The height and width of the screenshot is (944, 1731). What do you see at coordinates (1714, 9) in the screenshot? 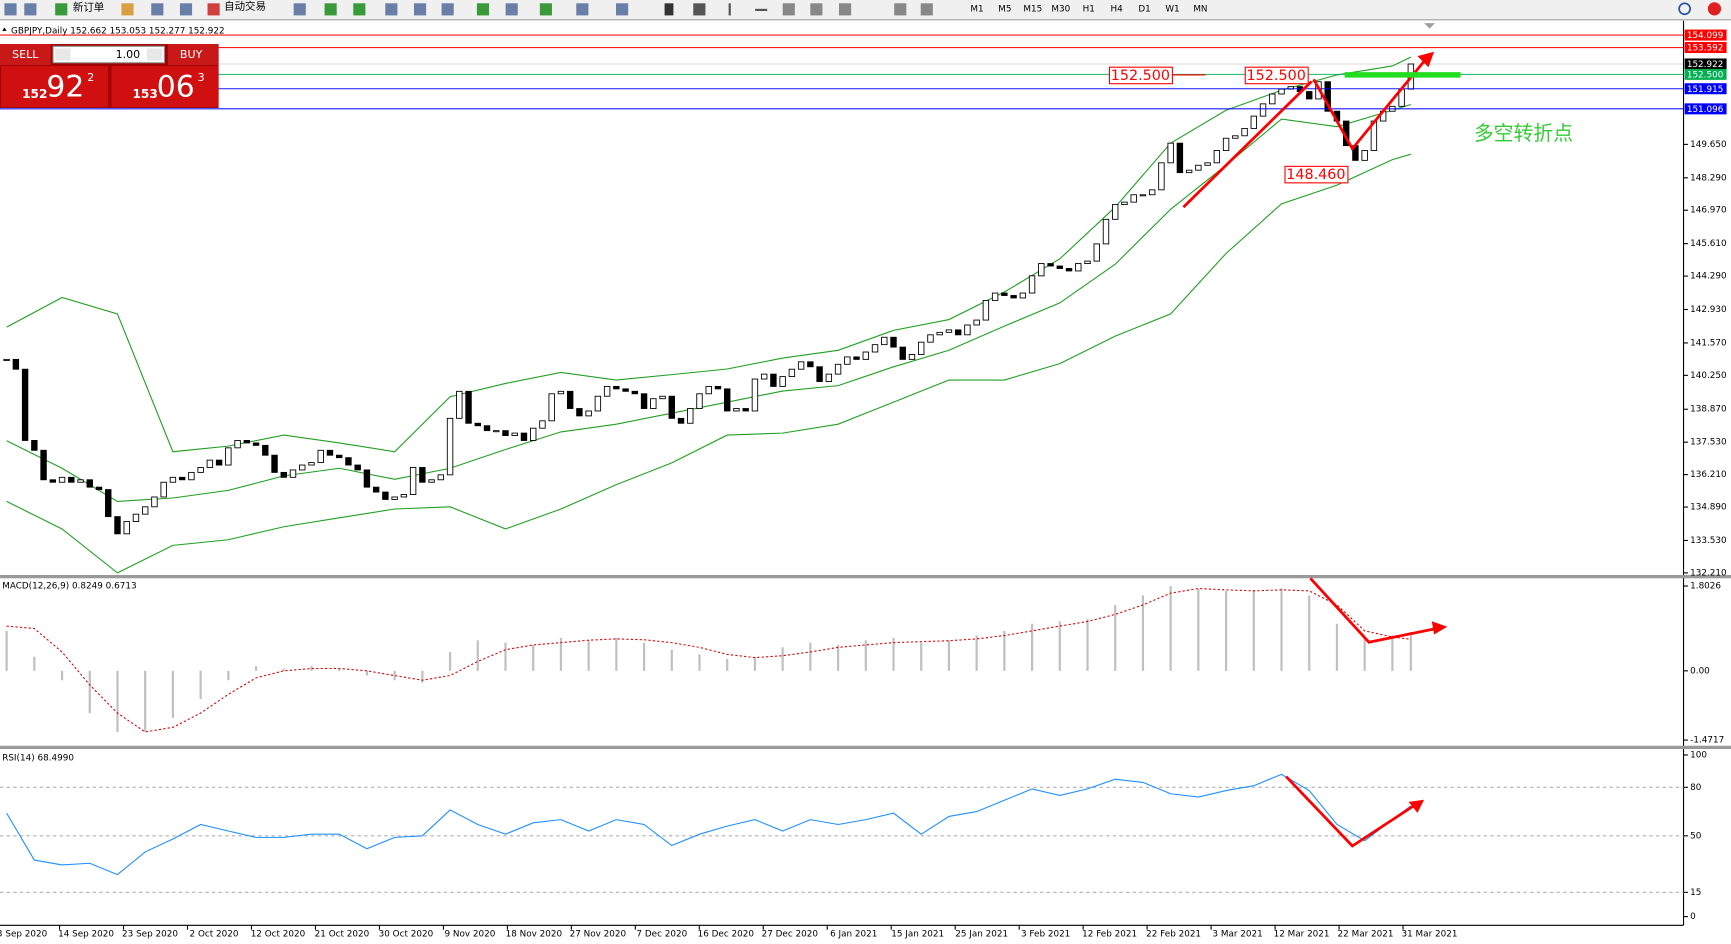
I see `notification-icon` at bounding box center [1714, 9].